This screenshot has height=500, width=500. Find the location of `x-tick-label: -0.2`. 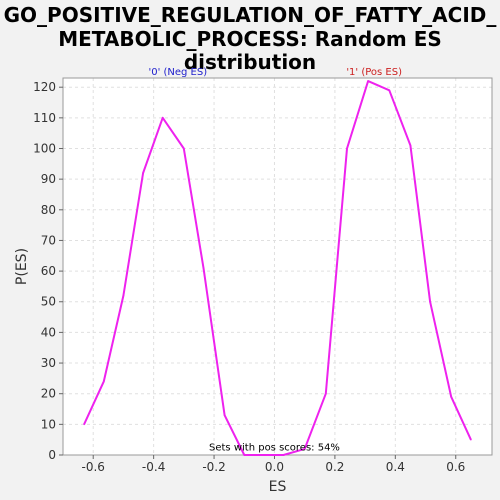

x-tick-label: -0.2 is located at coordinates (213, 467).